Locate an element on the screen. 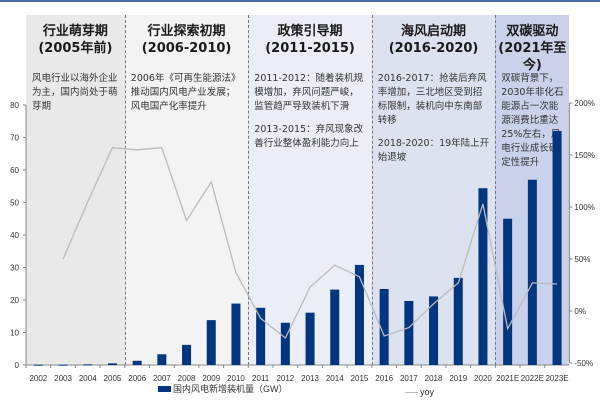 The height and width of the screenshot is (400, 600). phase-range: (2021年至今) is located at coordinates (532, 57).